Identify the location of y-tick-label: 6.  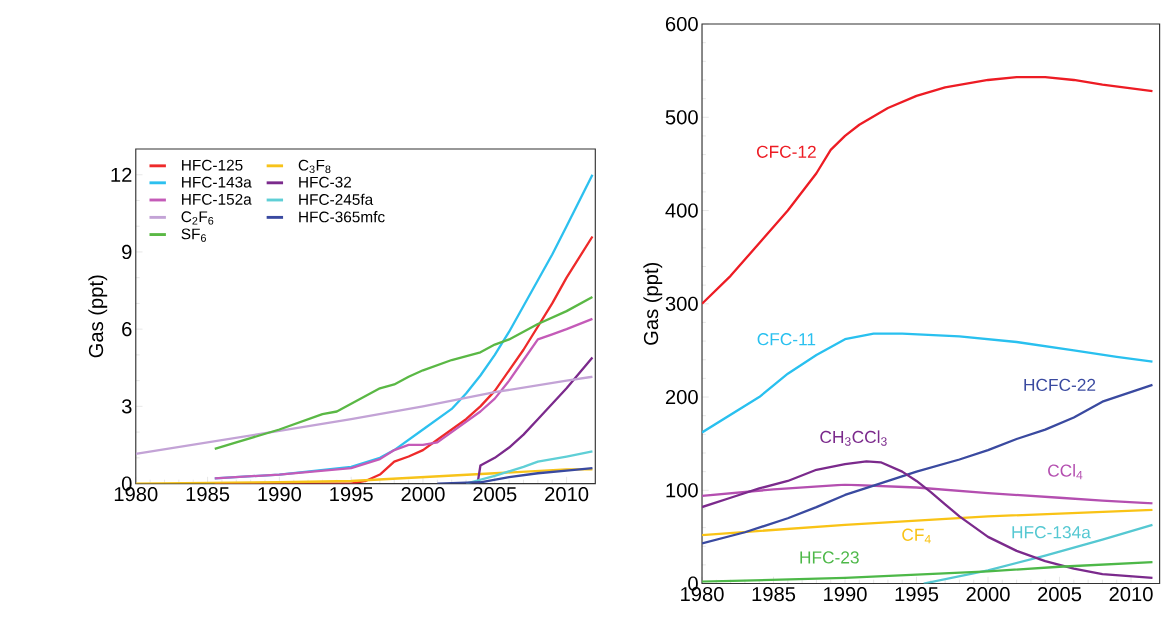
(127, 329).